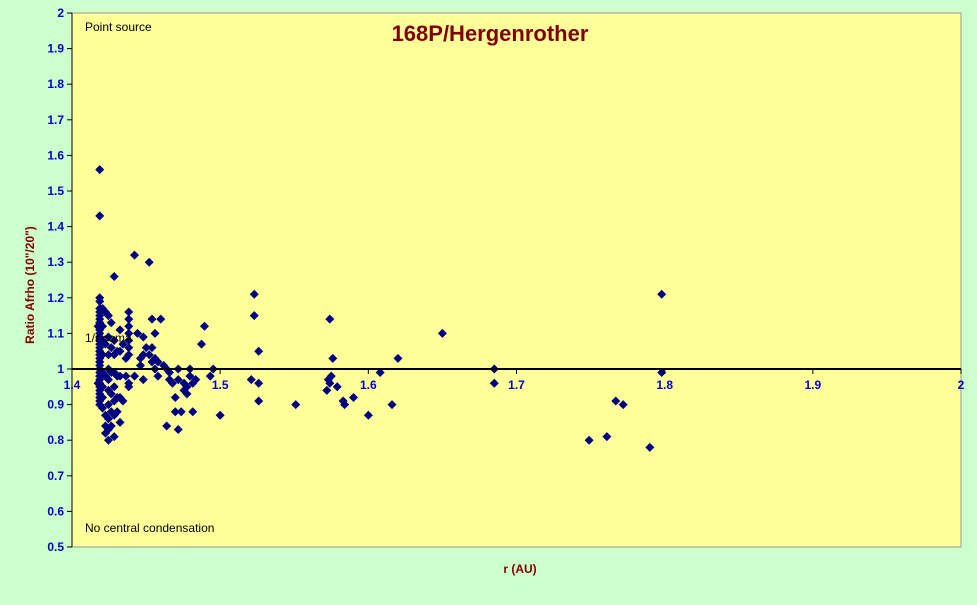 This screenshot has height=605, width=977. What do you see at coordinates (55, 120) in the screenshot?
I see `y-tick-label: 1.7` at bounding box center [55, 120].